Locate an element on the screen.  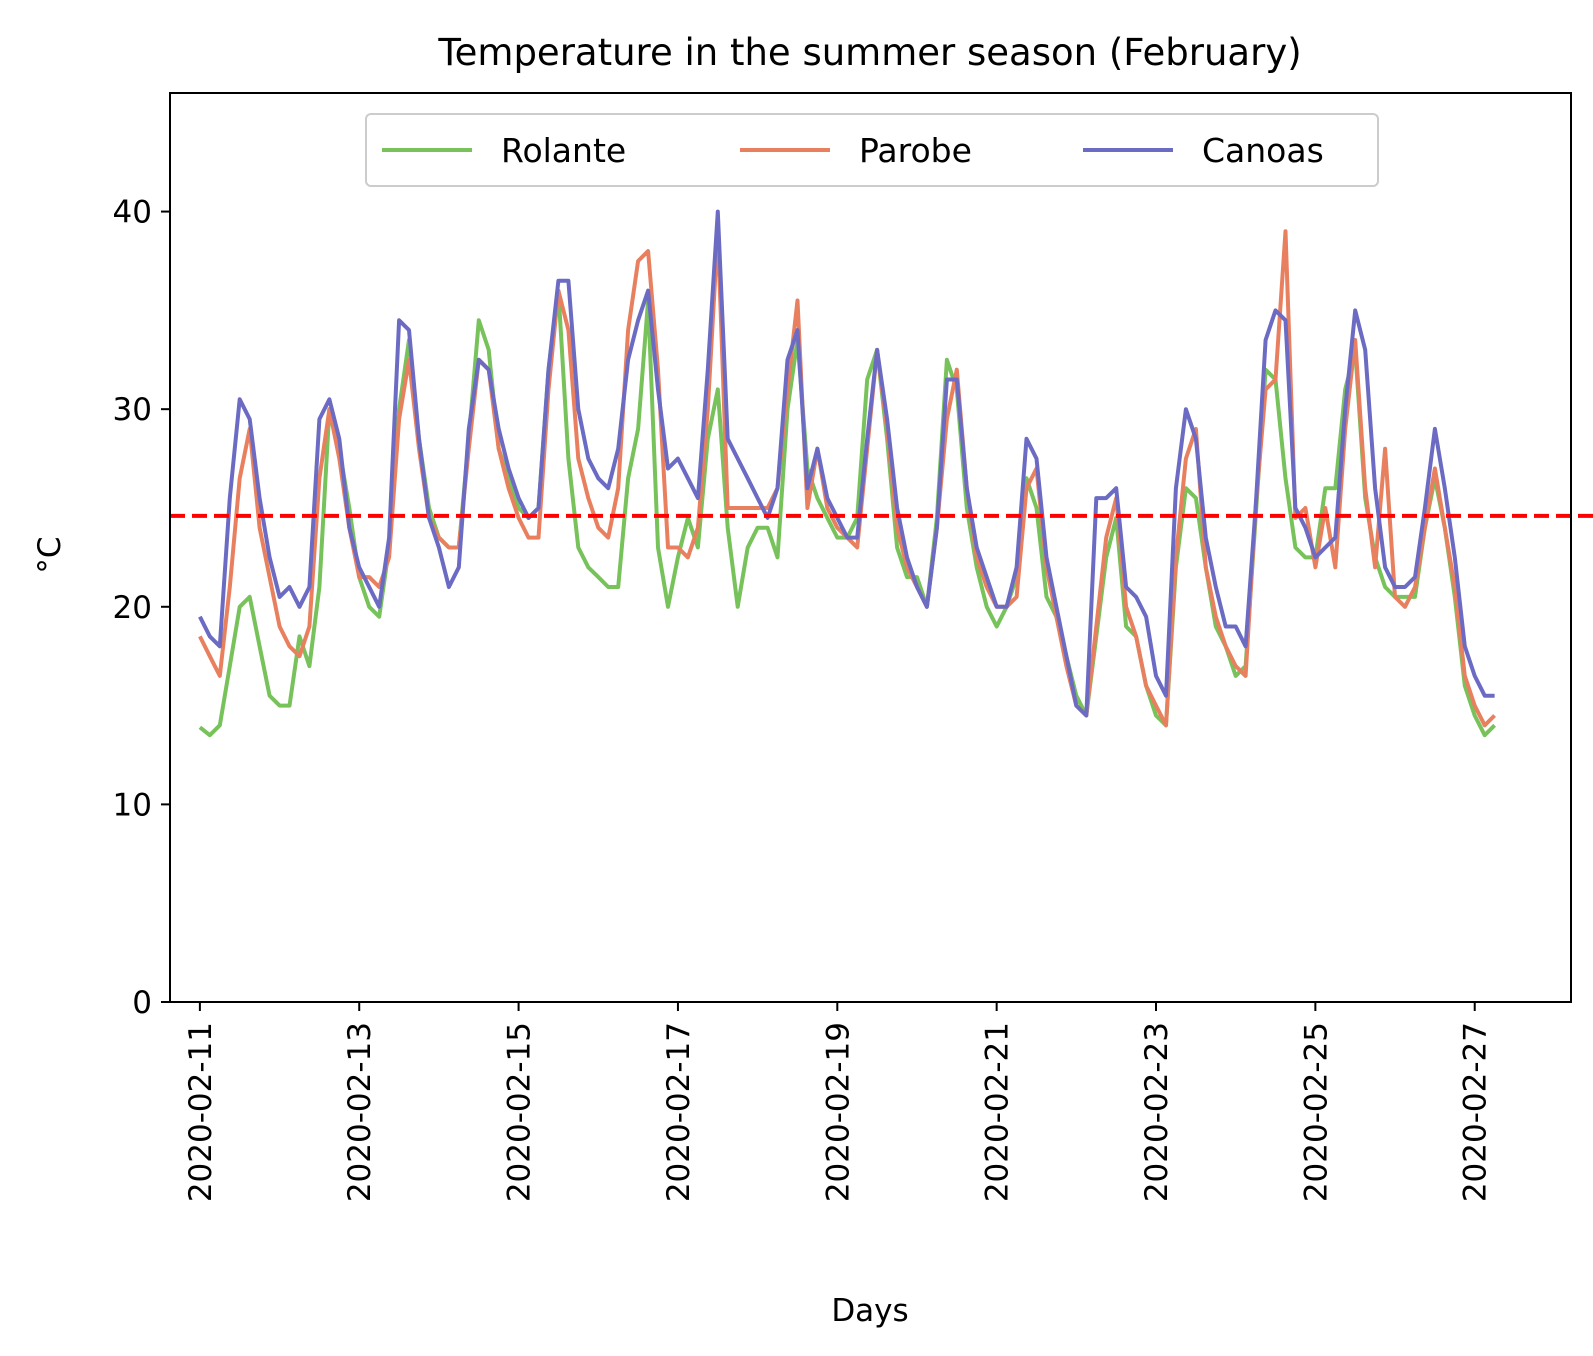
x-tick-label: 2020-02-13 is located at coordinates (360, 1112).